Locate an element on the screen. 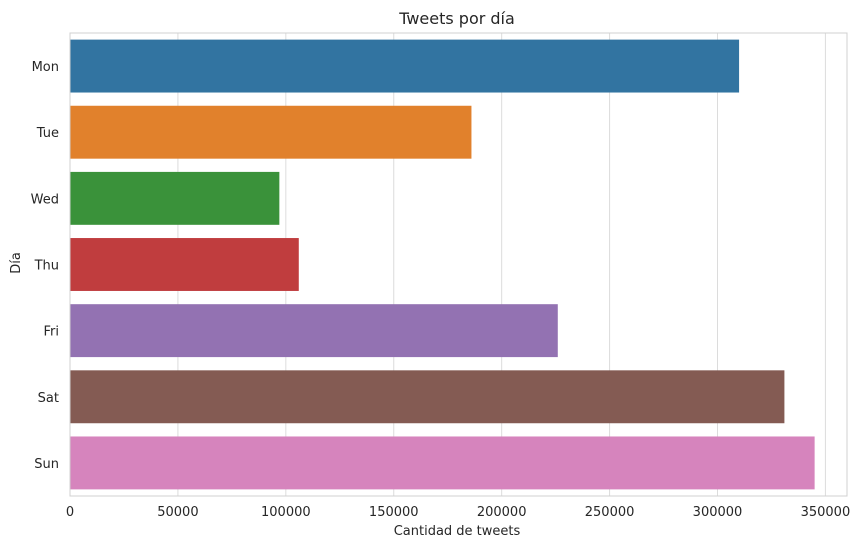 The height and width of the screenshot is (552, 855). x-tick-label: 150000 is located at coordinates (394, 512).